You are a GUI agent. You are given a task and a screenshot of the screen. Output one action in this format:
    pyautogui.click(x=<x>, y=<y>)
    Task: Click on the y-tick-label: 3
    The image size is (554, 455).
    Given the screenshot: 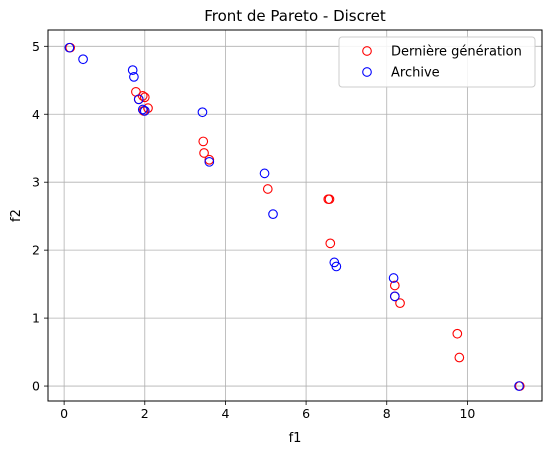 What is the action you would take?
    pyautogui.click(x=36, y=182)
    